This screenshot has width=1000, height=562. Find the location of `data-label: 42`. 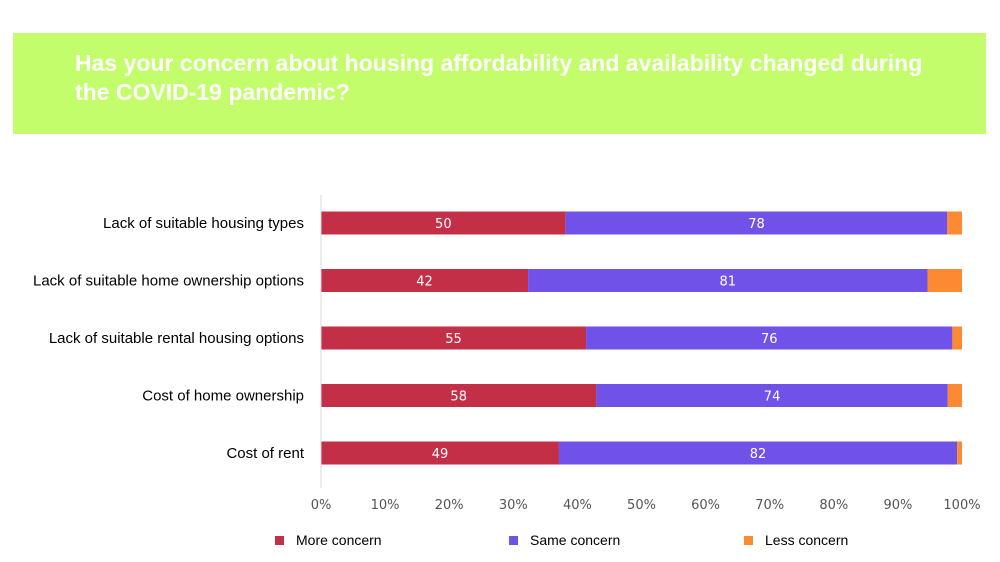

data-label: 42 is located at coordinates (424, 282).